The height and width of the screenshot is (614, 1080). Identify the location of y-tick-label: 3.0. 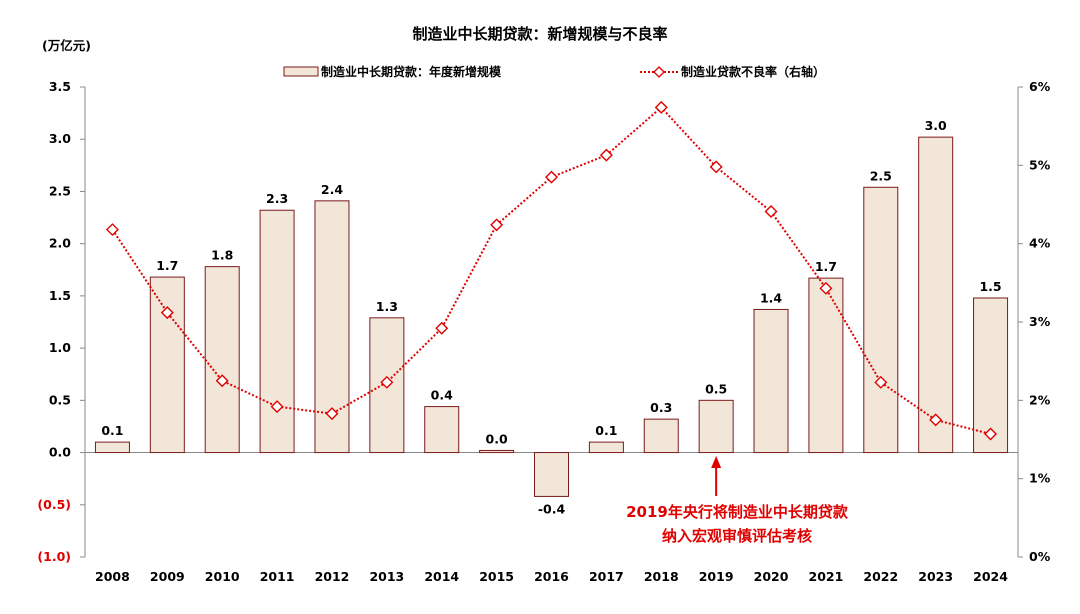
(60, 138).